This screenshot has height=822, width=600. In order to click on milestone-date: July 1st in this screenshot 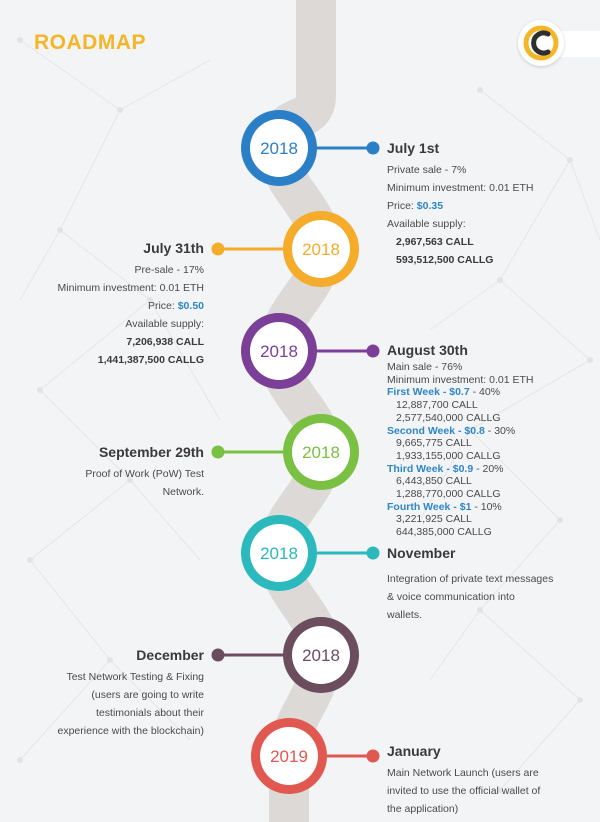, I will do `click(413, 148)`.